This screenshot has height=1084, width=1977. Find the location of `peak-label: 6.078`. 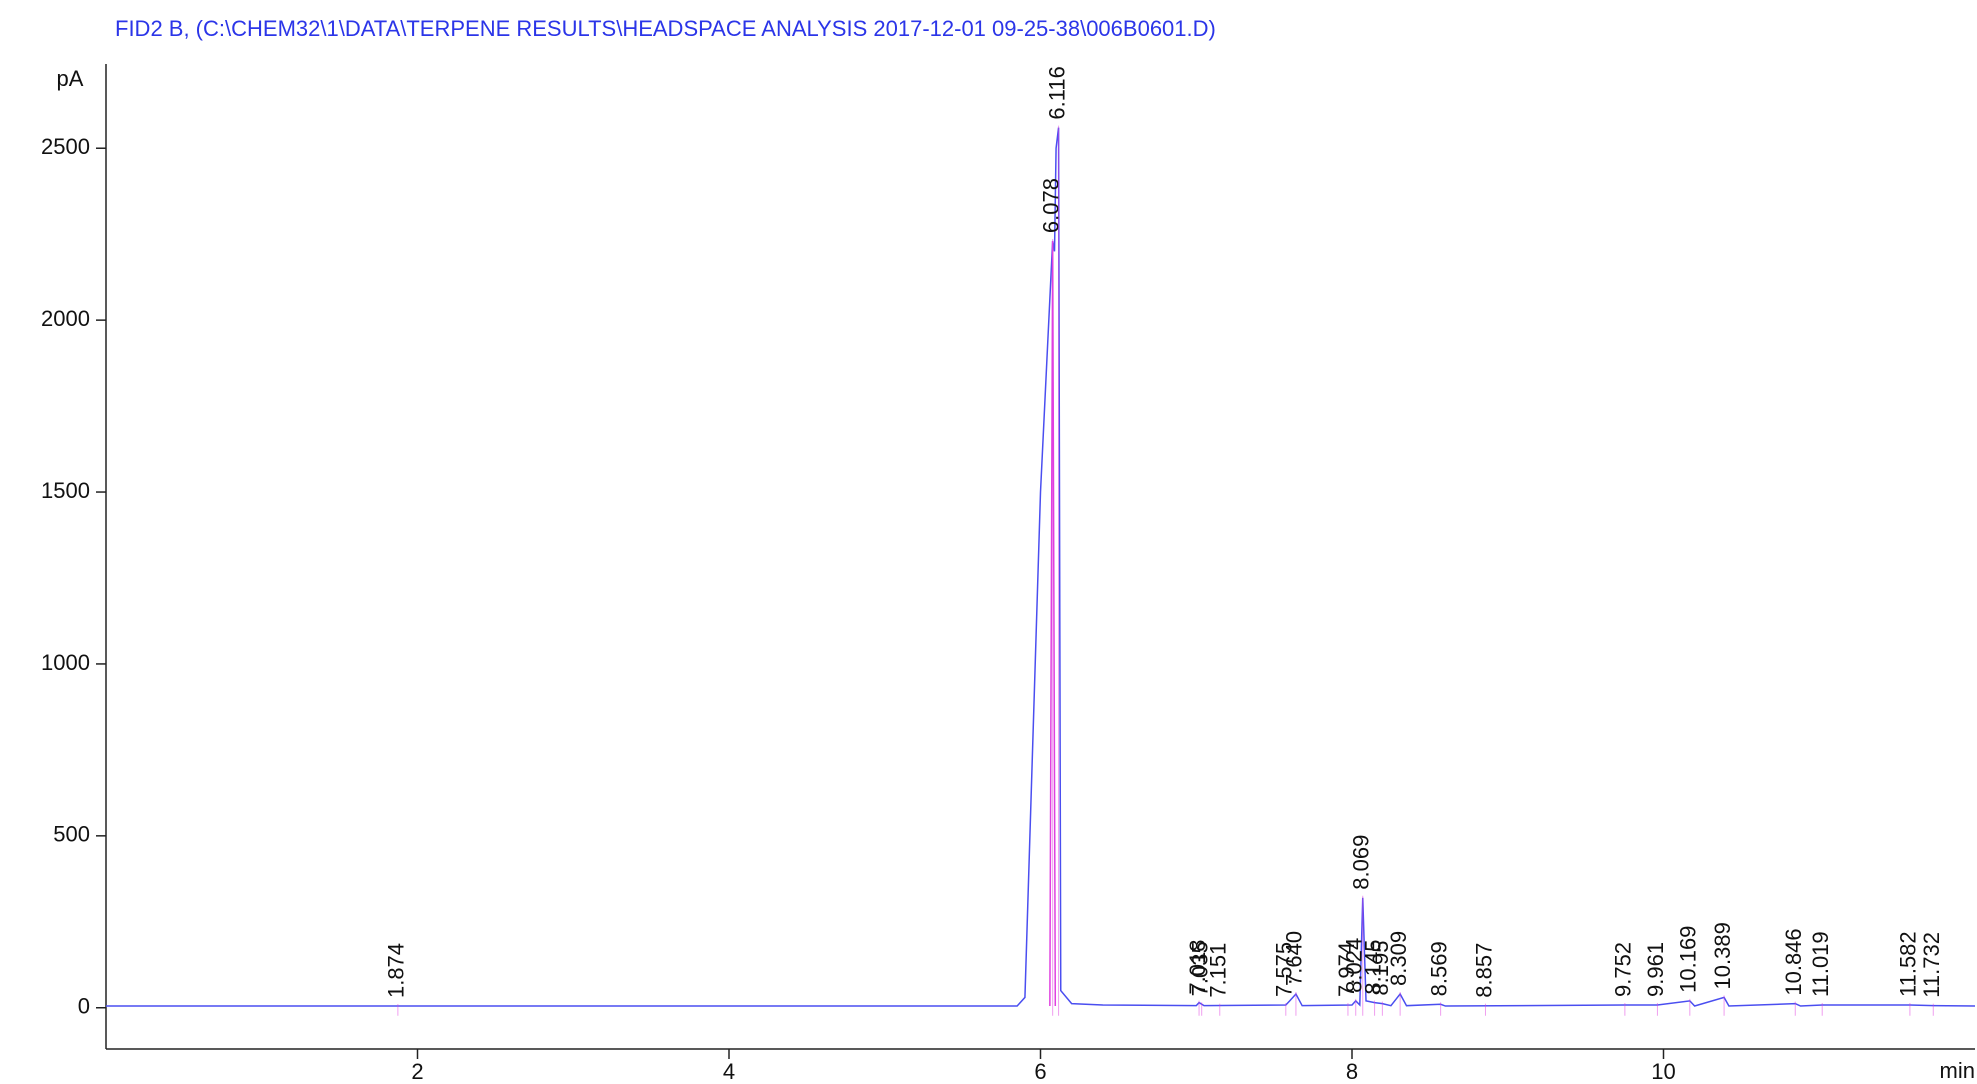

peak-label: 6.078 is located at coordinates (1050, 205).